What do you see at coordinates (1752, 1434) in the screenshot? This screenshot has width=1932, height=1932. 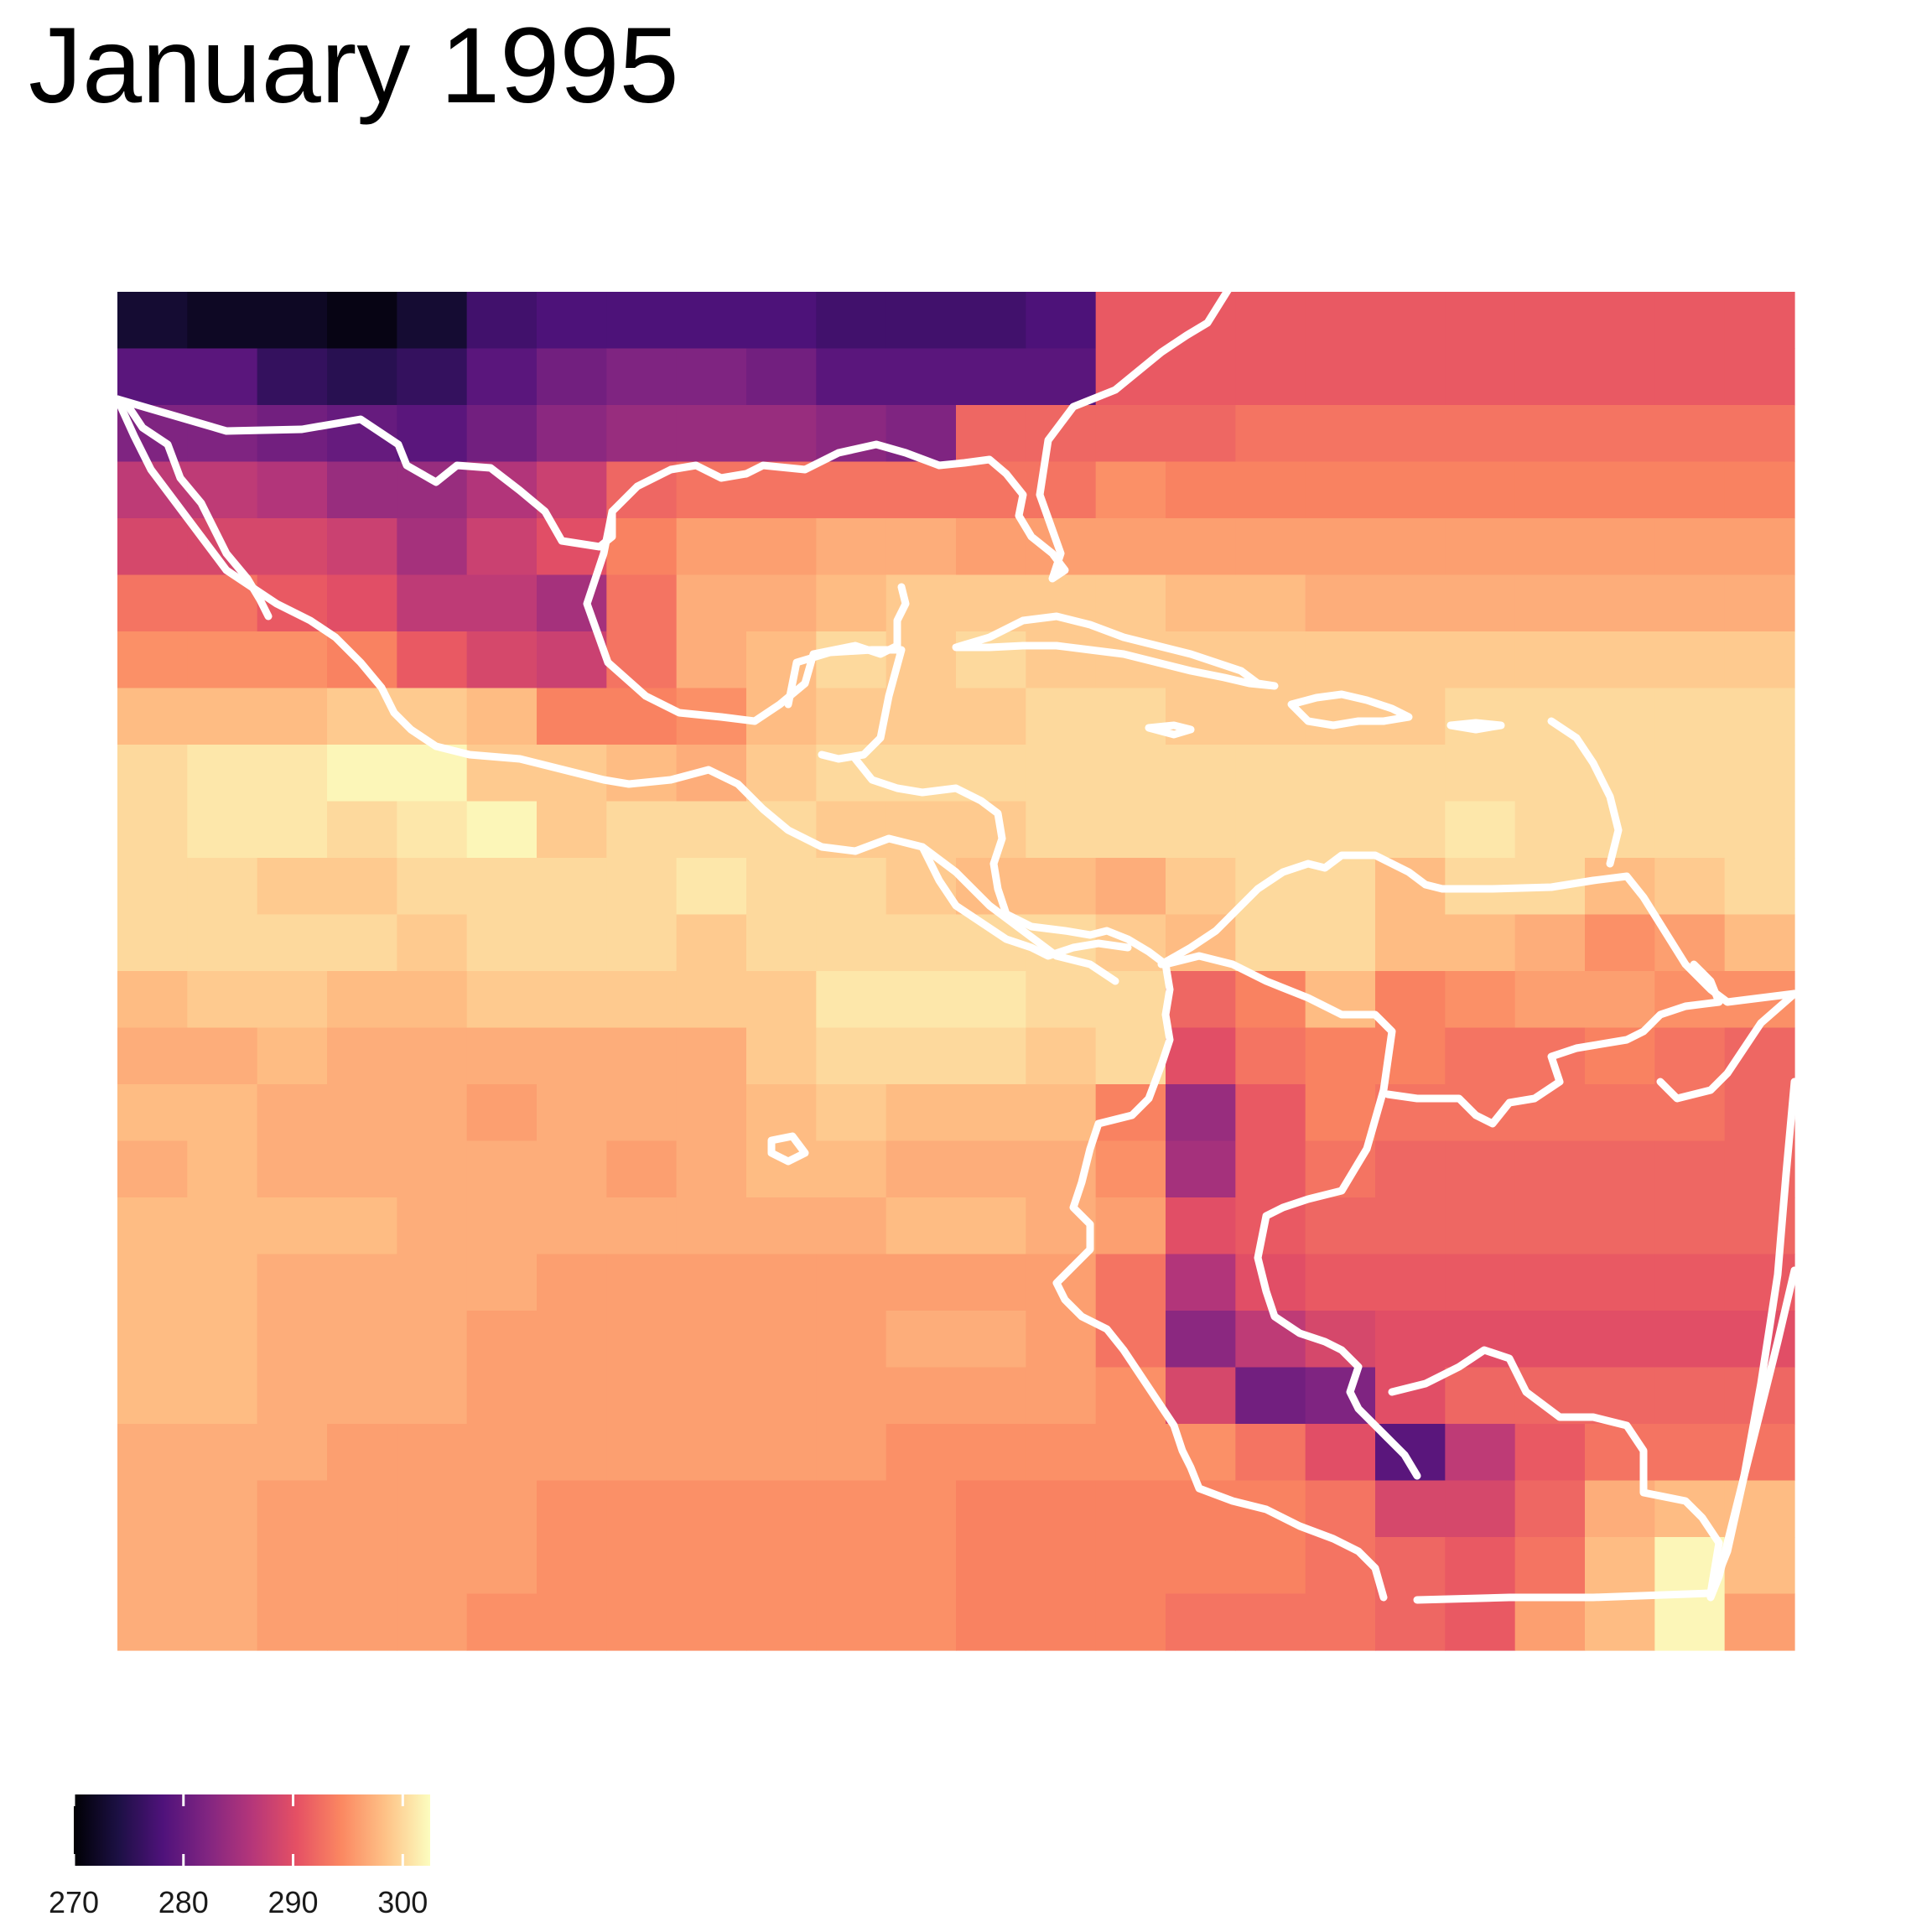 I see `coastline-south-america-southeast` at bounding box center [1752, 1434].